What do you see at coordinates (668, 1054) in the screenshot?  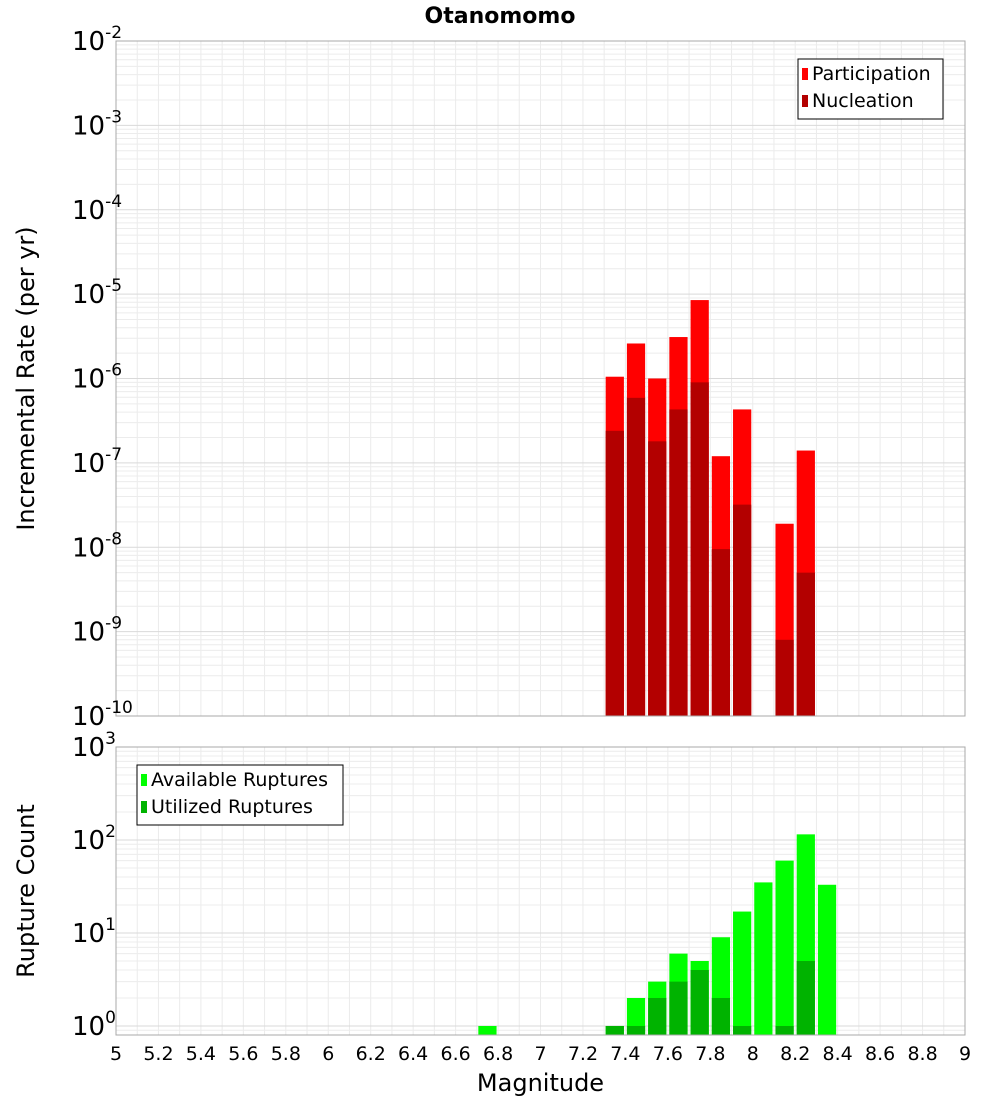 I see `x-tick-label: 7.6` at bounding box center [668, 1054].